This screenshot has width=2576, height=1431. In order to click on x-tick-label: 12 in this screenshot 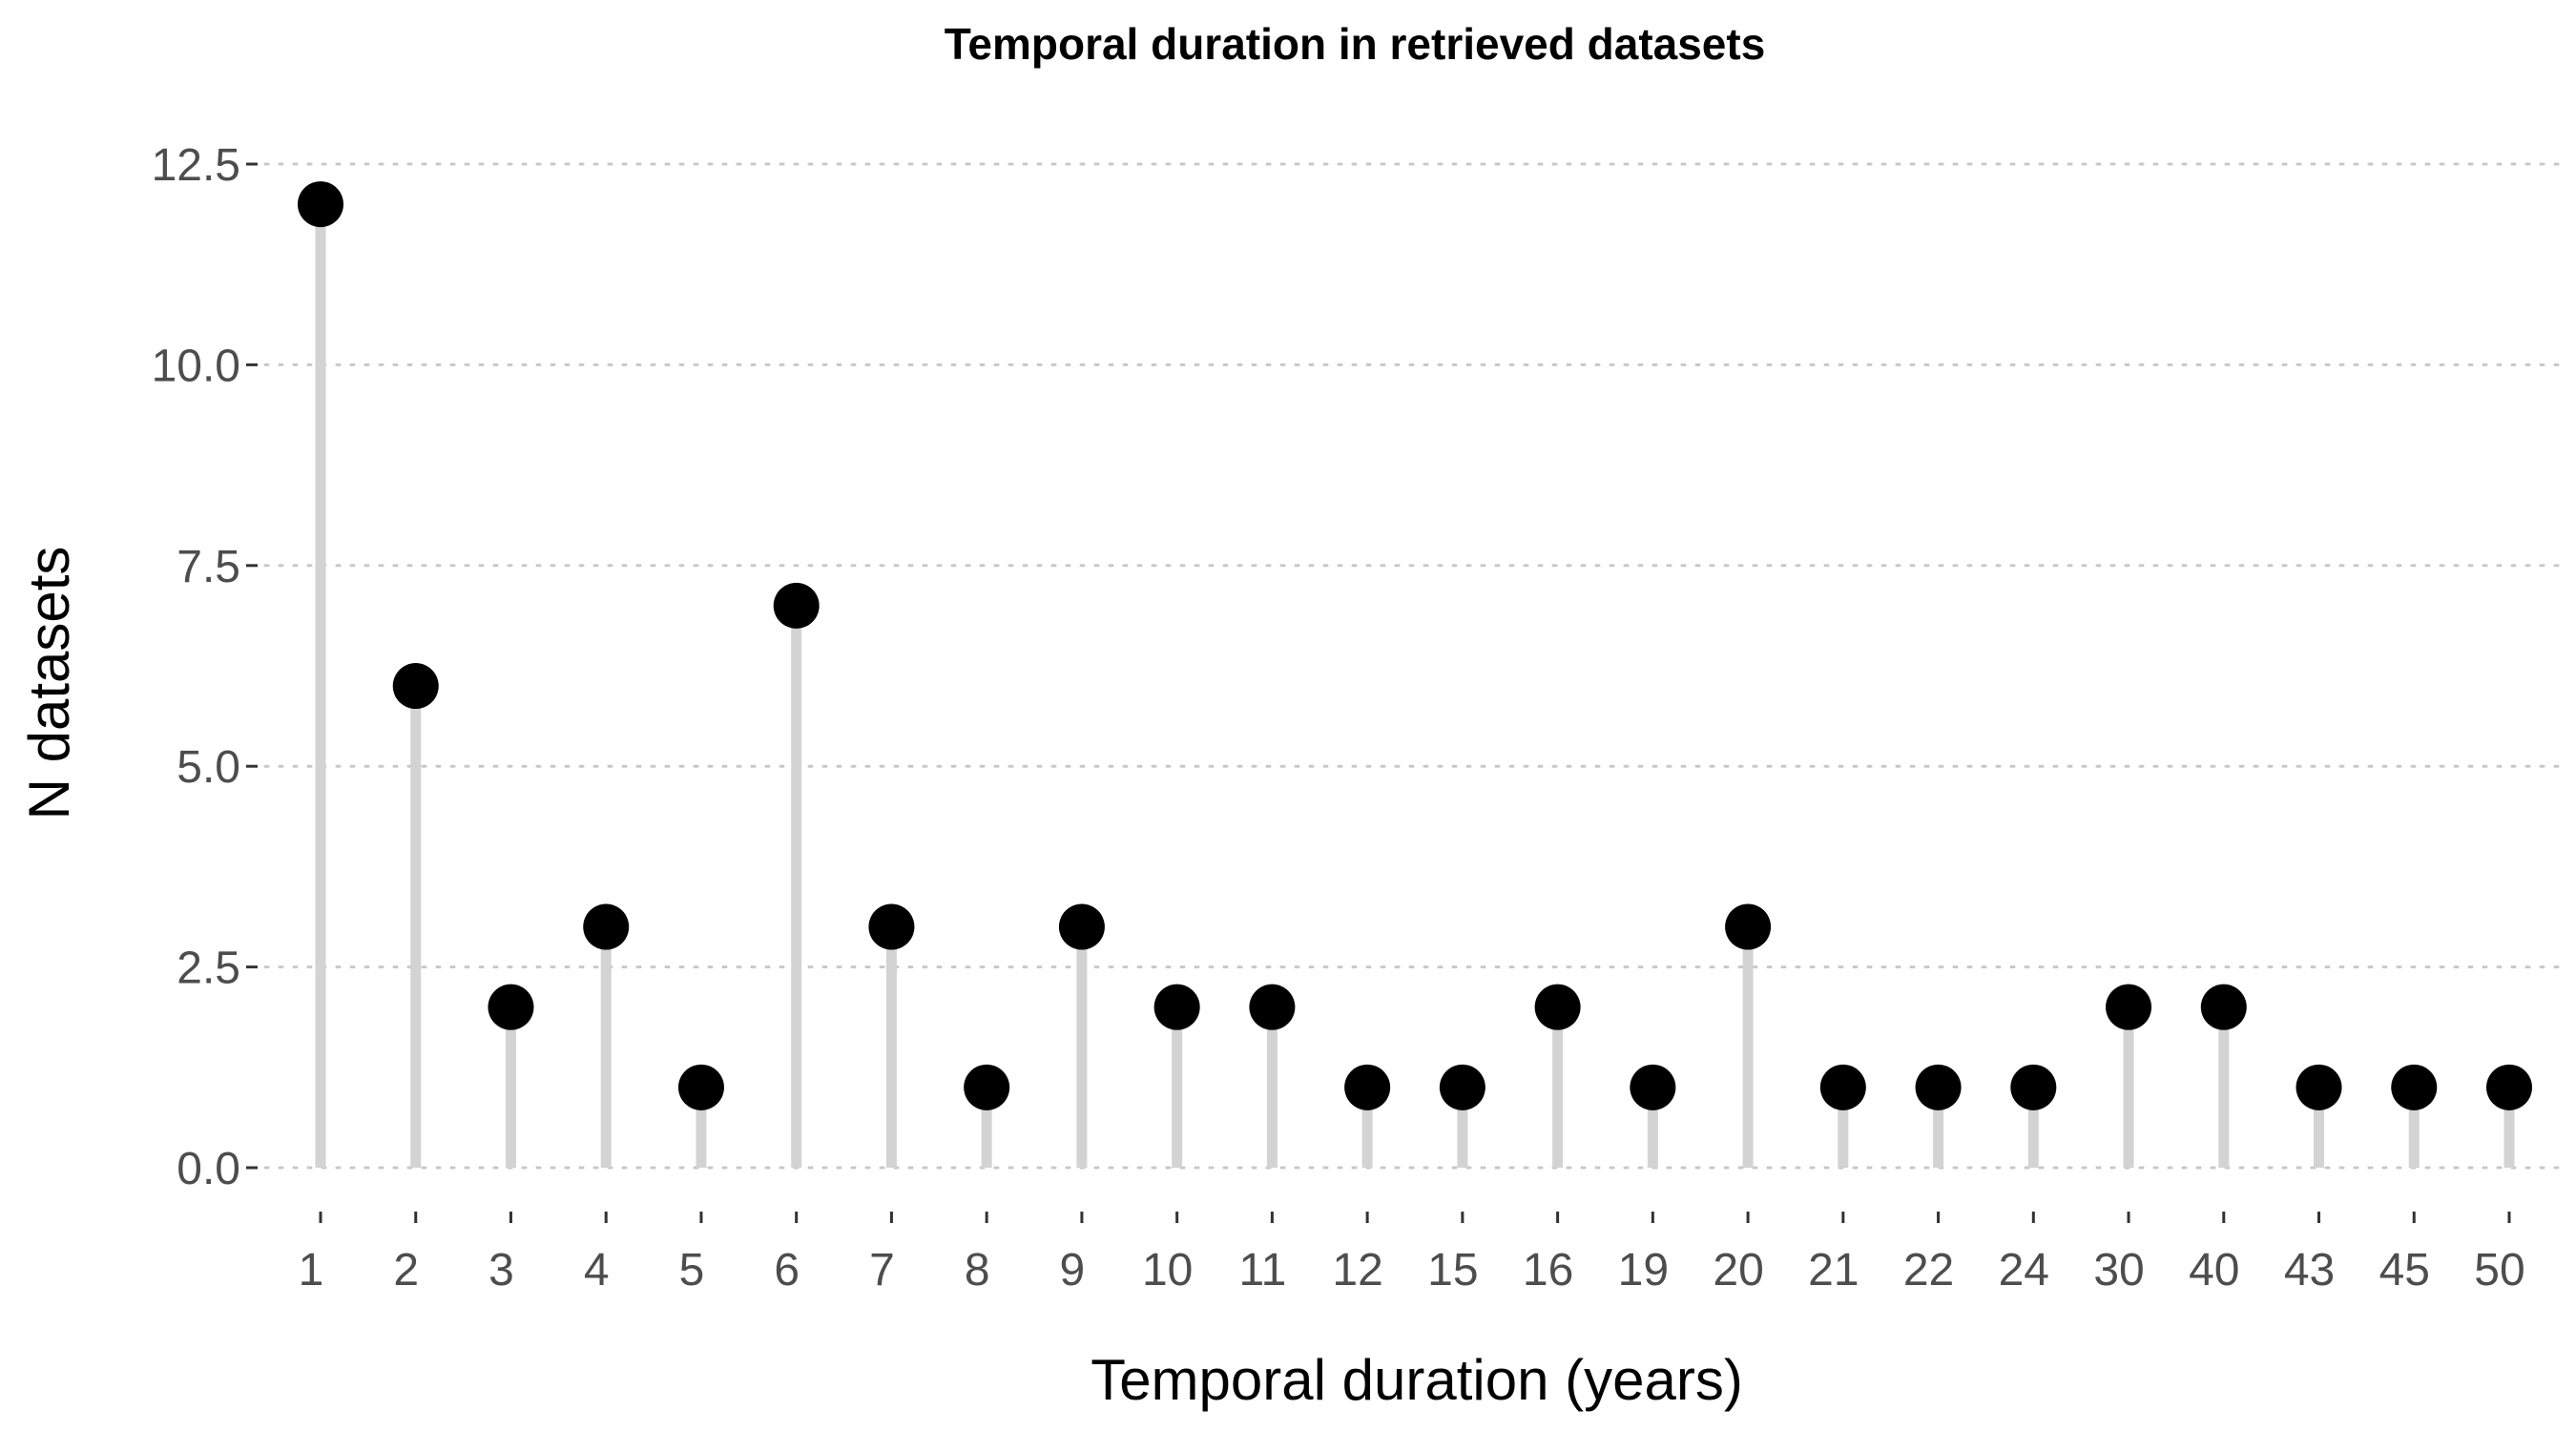, I will do `click(1357, 1270)`.